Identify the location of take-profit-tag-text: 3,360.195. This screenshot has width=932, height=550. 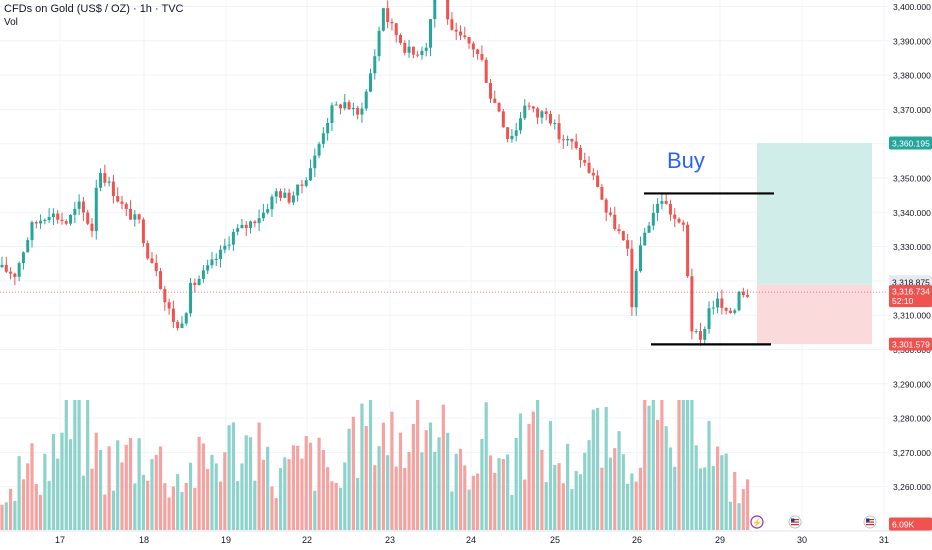
(911, 144).